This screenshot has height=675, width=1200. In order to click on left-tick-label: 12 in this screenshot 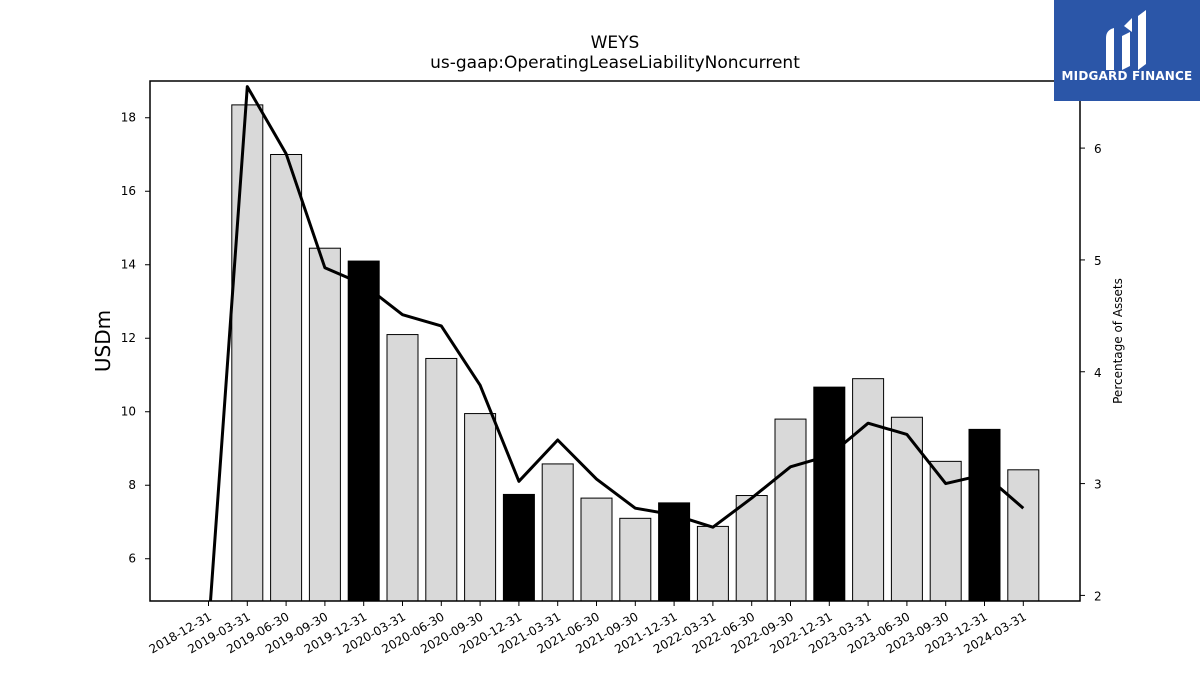, I will do `click(128, 338)`.